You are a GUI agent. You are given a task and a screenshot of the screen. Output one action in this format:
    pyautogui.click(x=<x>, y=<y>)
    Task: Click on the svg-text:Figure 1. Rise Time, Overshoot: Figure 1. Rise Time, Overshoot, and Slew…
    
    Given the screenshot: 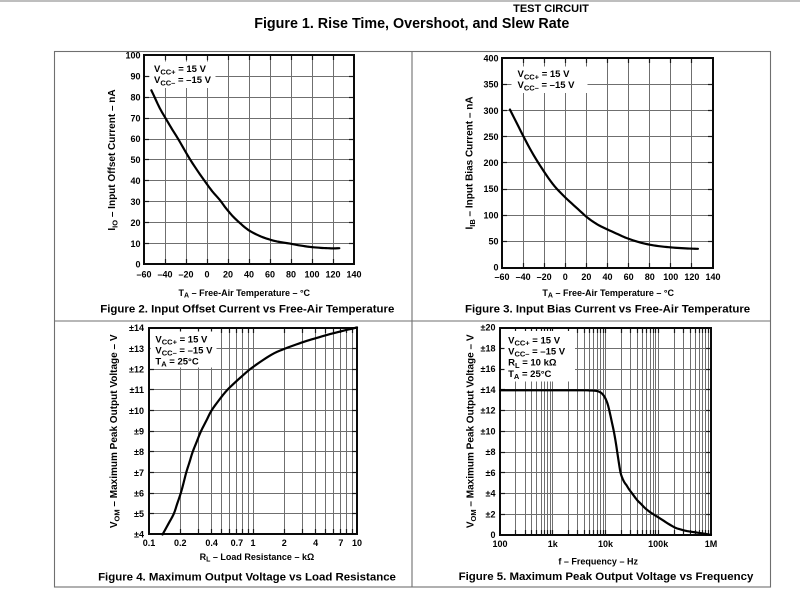 What is the action you would take?
    pyautogui.click(x=411, y=24)
    